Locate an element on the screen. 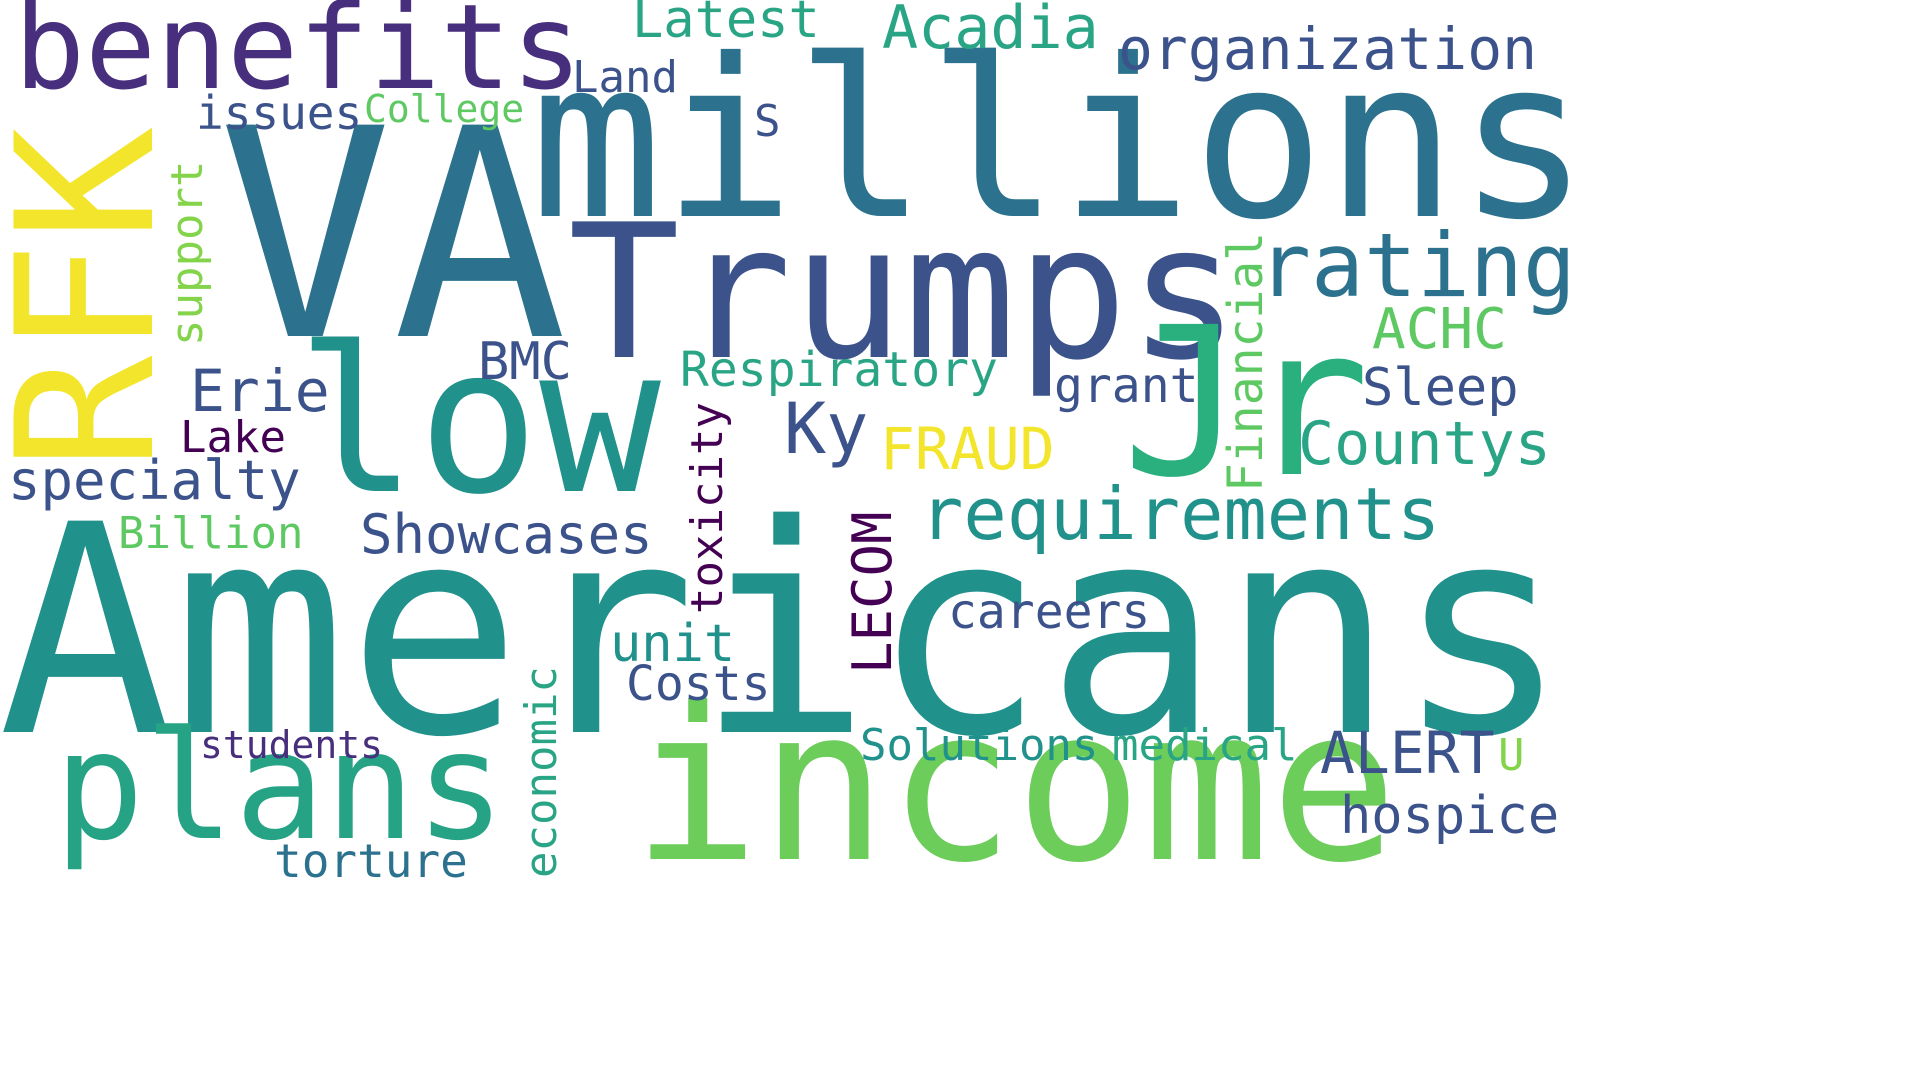  word-rating: rating is located at coordinates (1417, 265).